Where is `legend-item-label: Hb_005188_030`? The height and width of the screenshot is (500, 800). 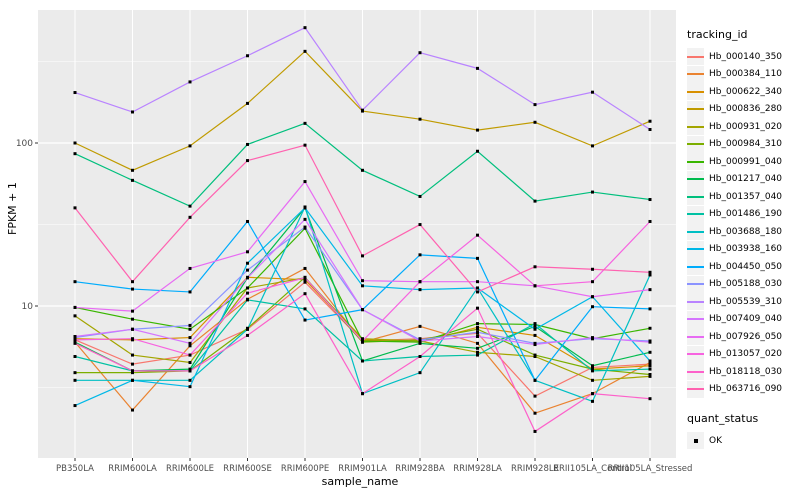
legend-item-label: Hb_005188_030 is located at coordinates (746, 284).